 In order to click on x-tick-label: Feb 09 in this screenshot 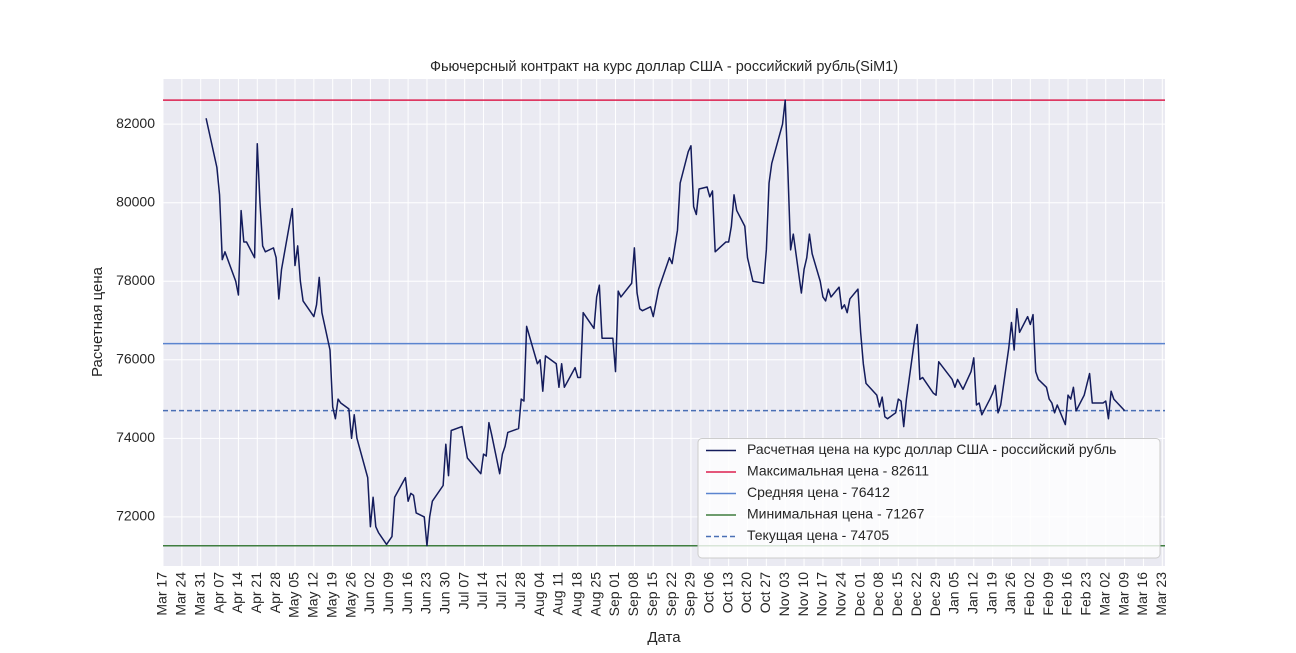, I will do `click(1048, 594)`.